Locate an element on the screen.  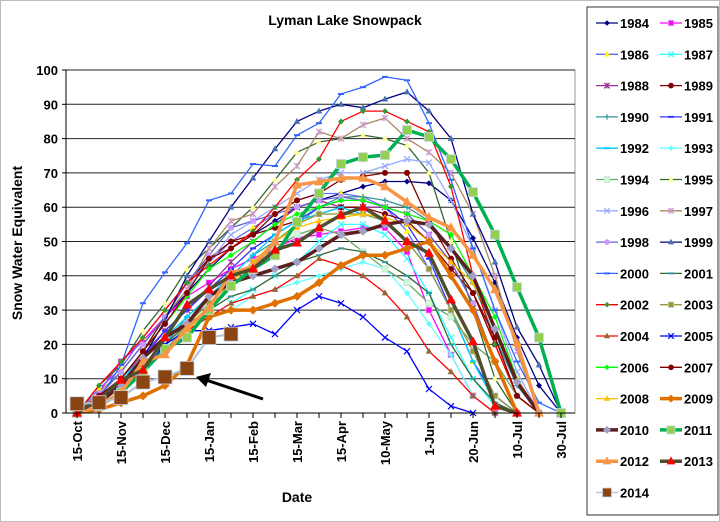
legend-entry-2002: 2002 is located at coordinates (622, 305).